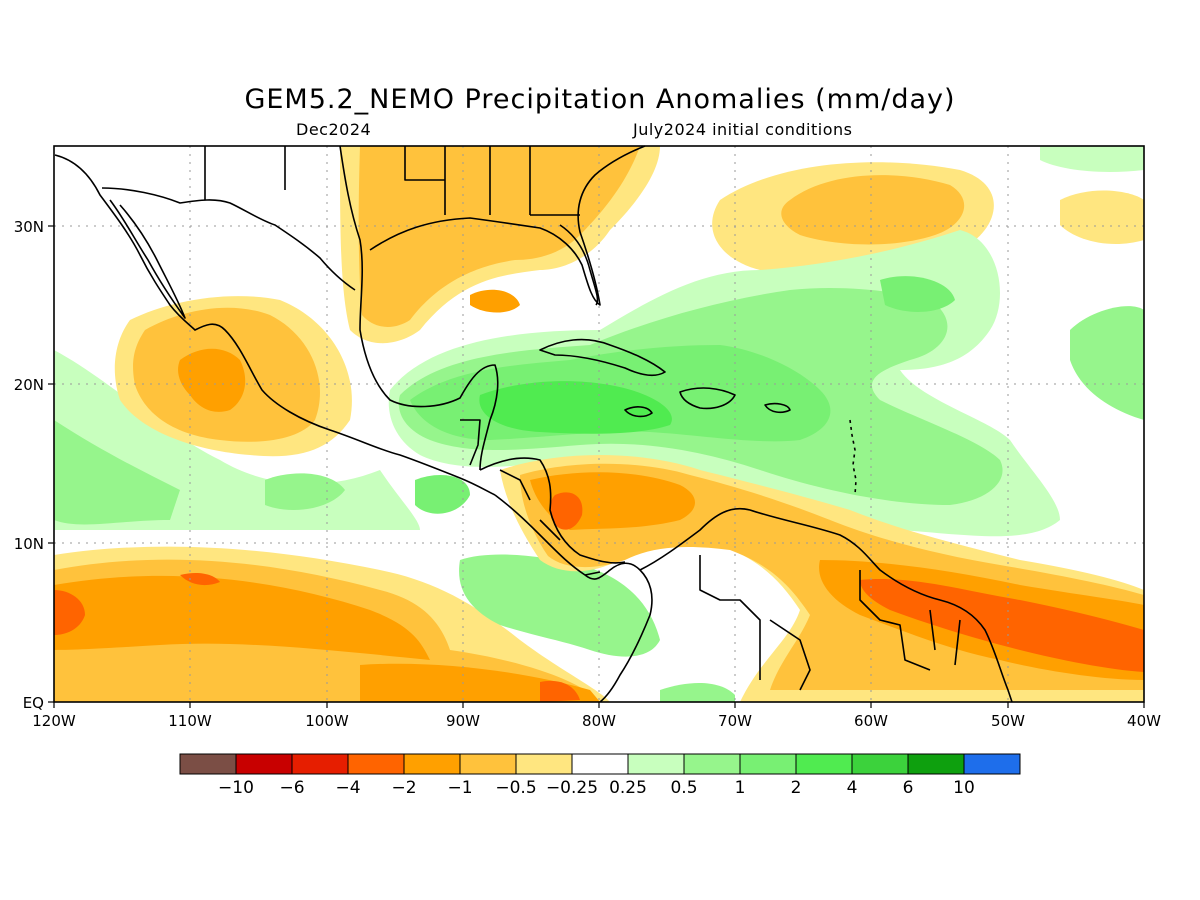 The image size is (1200, 900). What do you see at coordinates (852, 788) in the screenshot?
I see `colorbar-label: 4` at bounding box center [852, 788].